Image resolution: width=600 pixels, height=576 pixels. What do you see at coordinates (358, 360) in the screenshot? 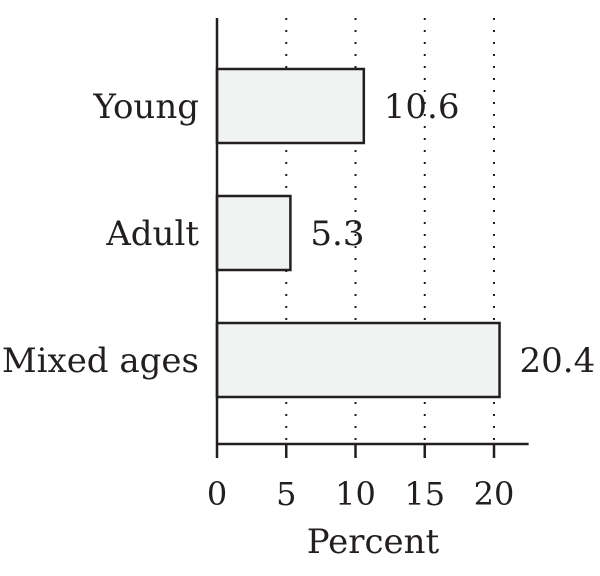
I see `bar-mixed-ages` at bounding box center [358, 360].